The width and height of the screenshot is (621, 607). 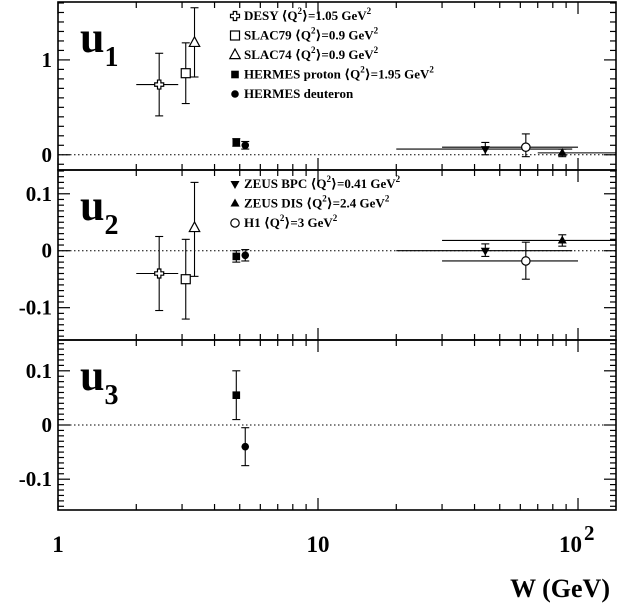 I want to click on legend-entry: SLAC79 ⟨Q2⟩=0.9 GeV2, so click(x=304, y=34).